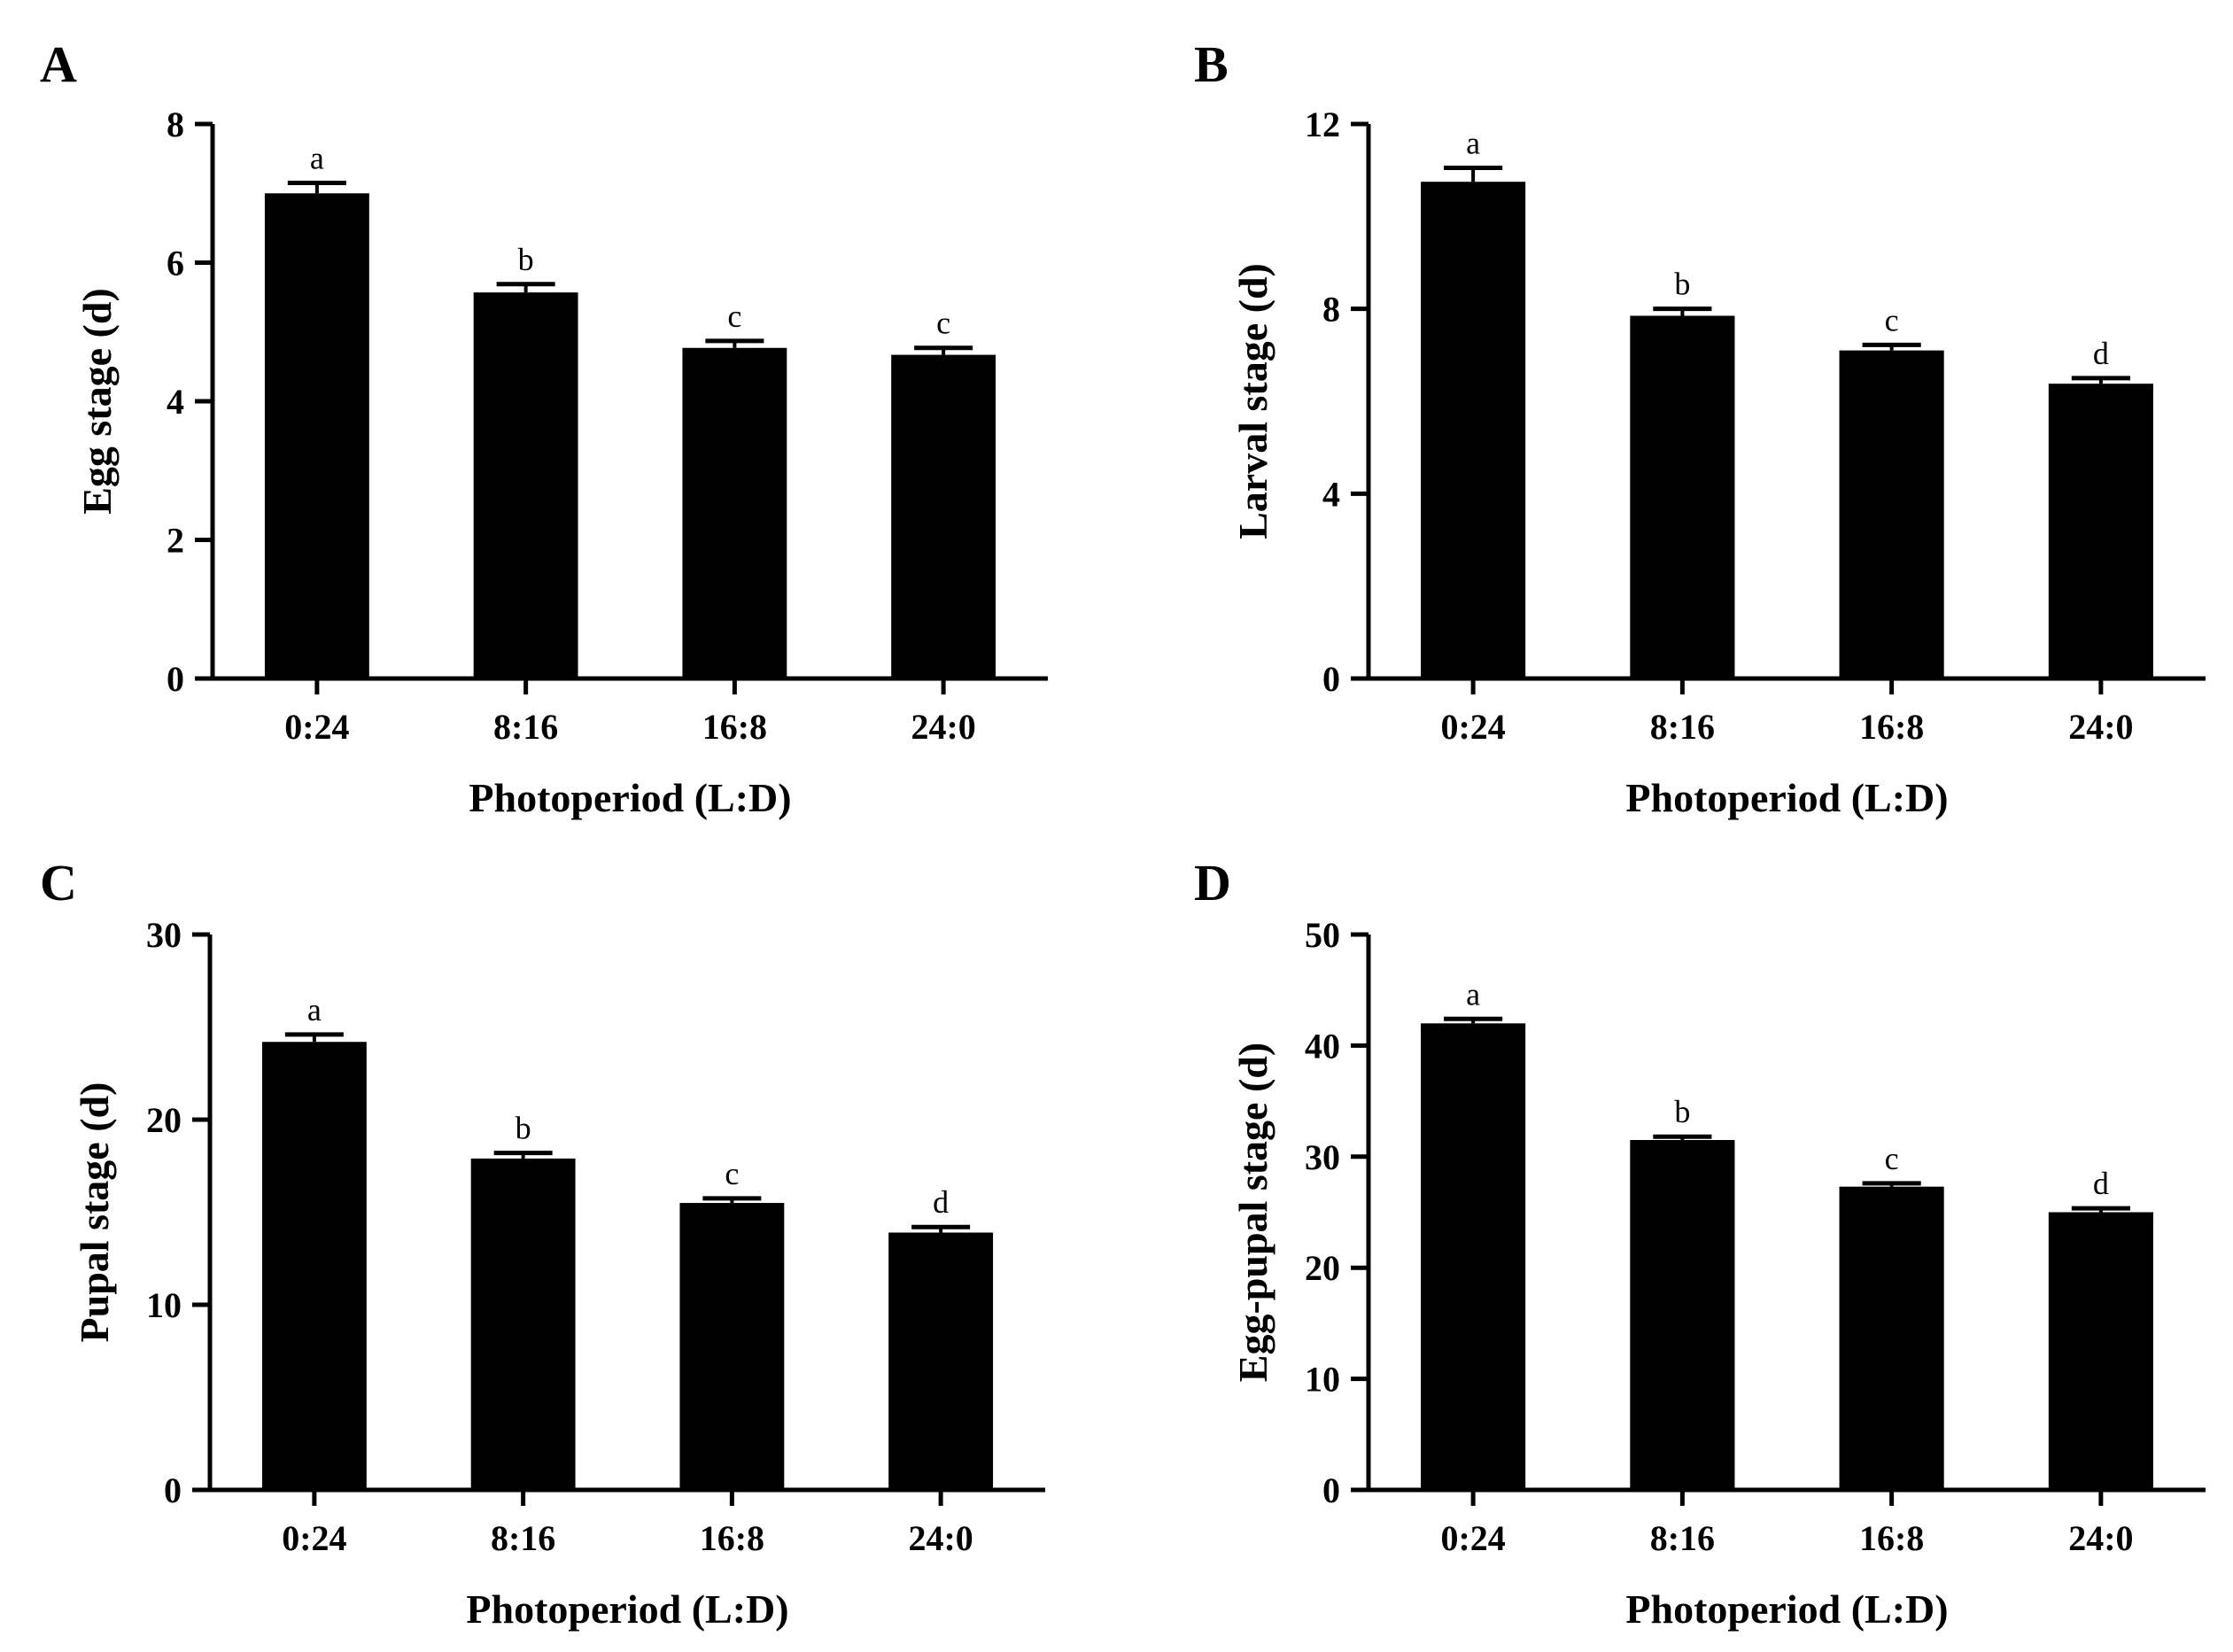  Describe the element at coordinates (58, 64) in the screenshot. I see `panel-letter: A` at that location.